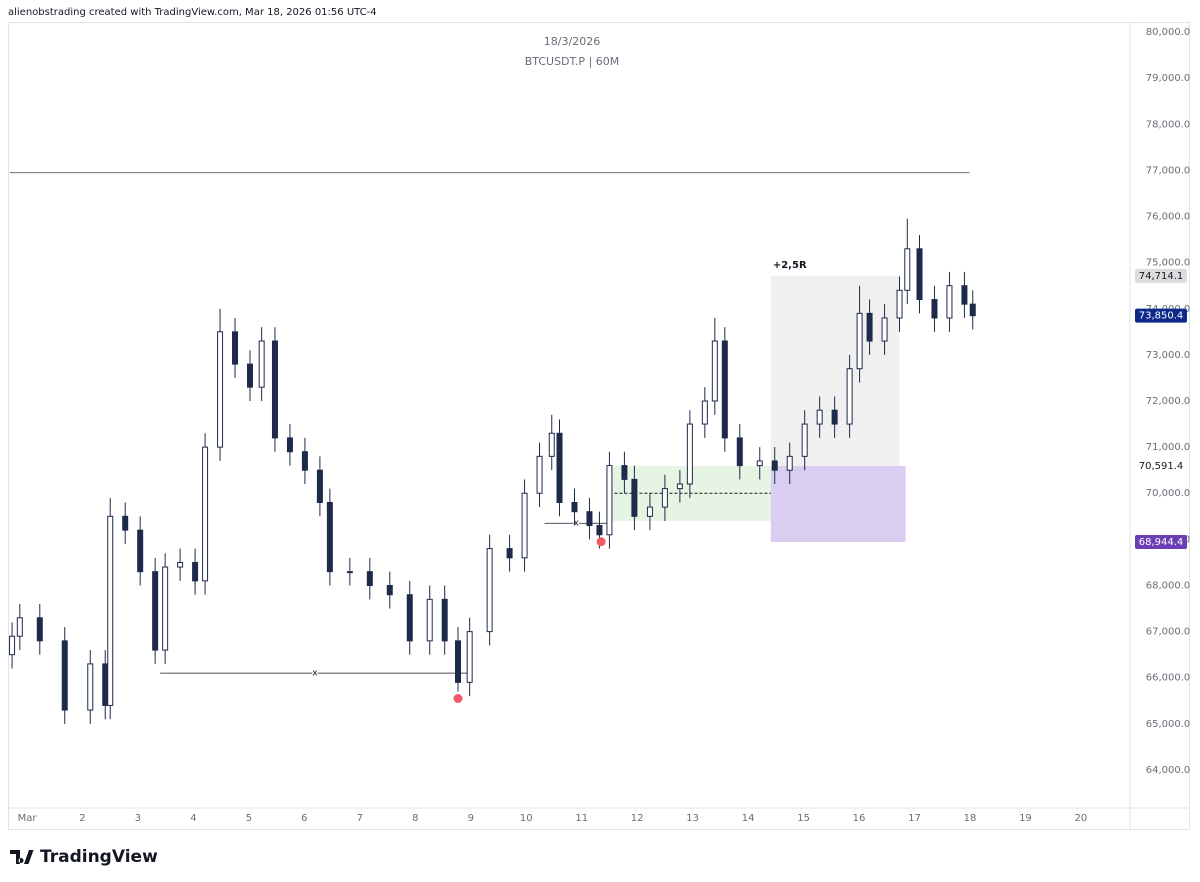 The height and width of the screenshot is (882, 1200). What do you see at coordinates (1168, 78) in the screenshot?
I see `y-tick-label: 79,000.0` at bounding box center [1168, 78].